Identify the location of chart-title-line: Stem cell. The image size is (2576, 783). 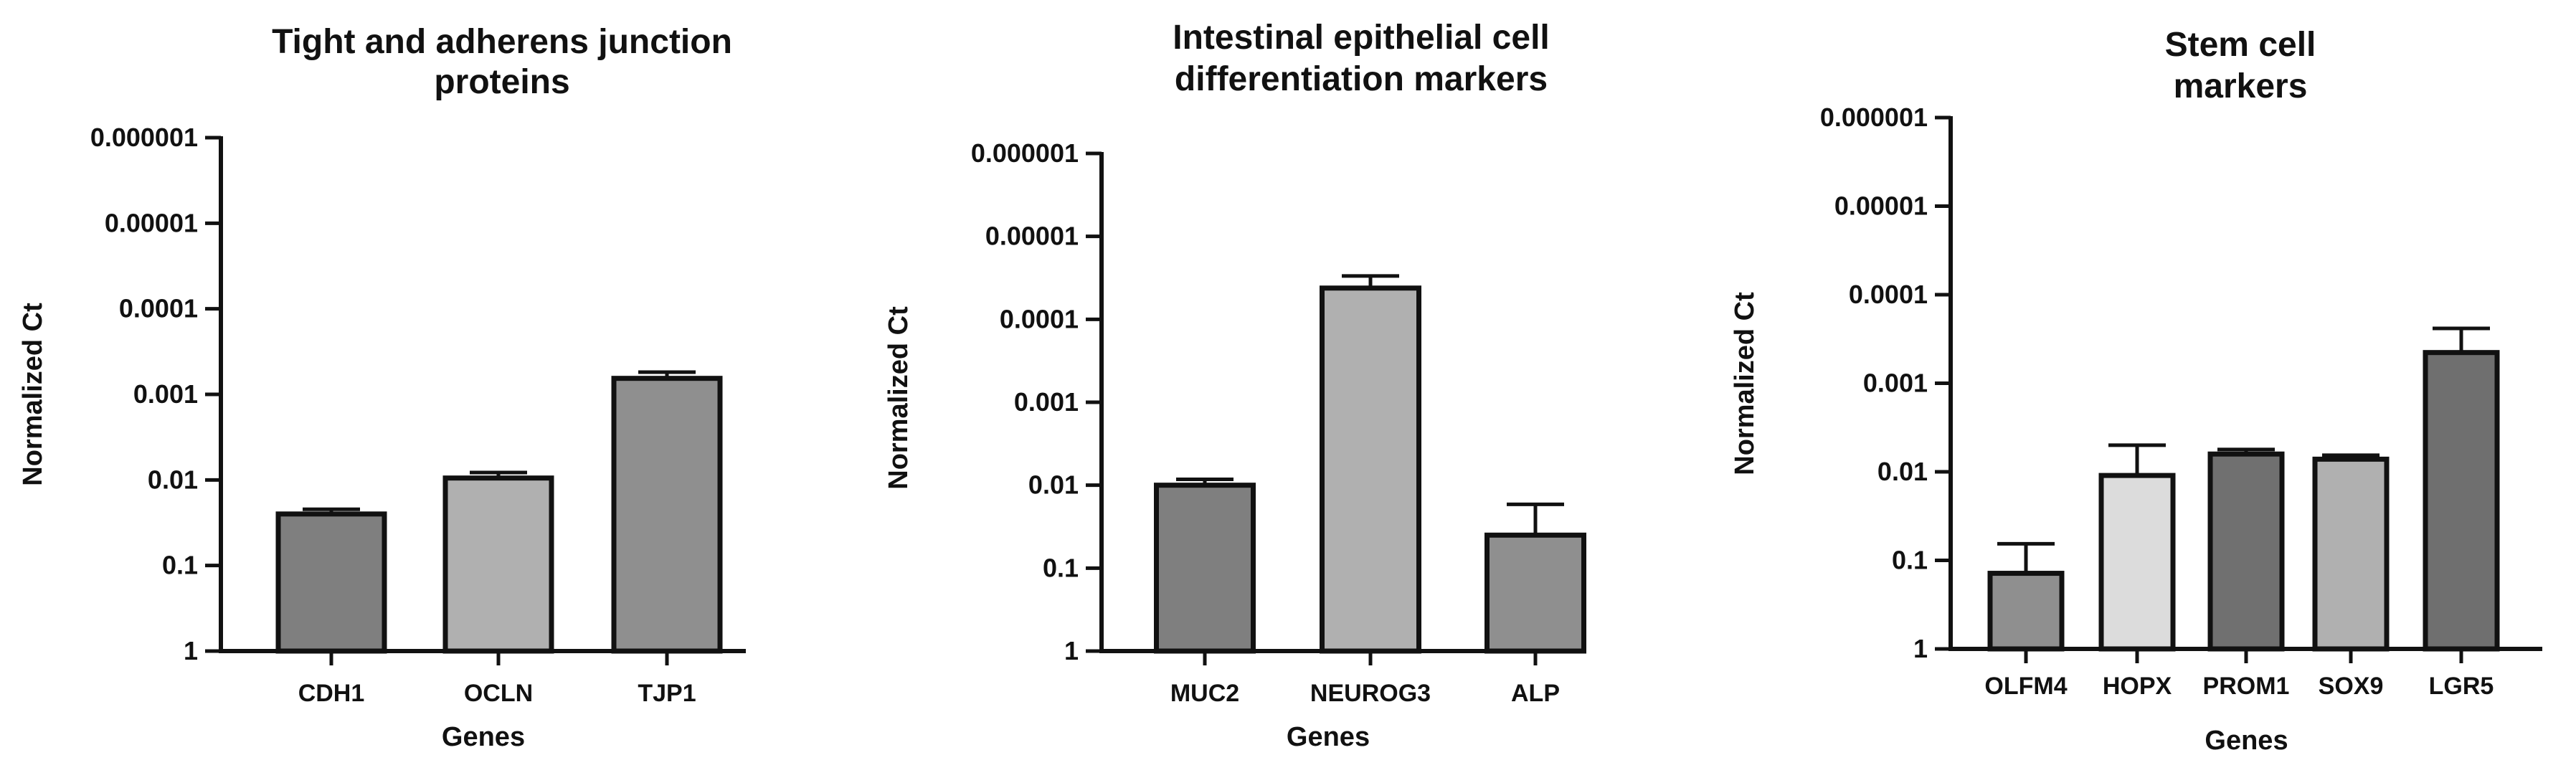
(2240, 45).